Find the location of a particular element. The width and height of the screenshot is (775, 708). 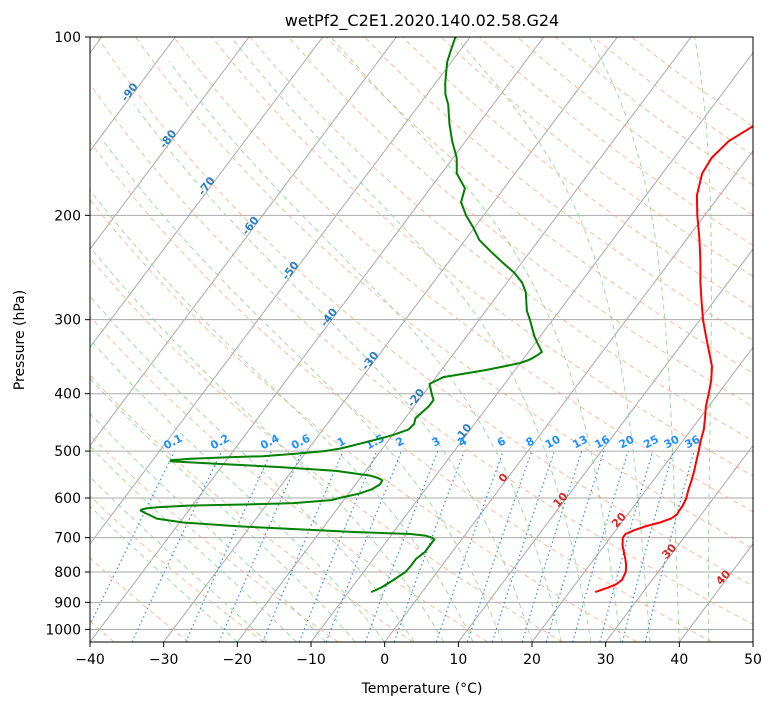

mixing-ratio-label: 20 is located at coordinates (627, 442).